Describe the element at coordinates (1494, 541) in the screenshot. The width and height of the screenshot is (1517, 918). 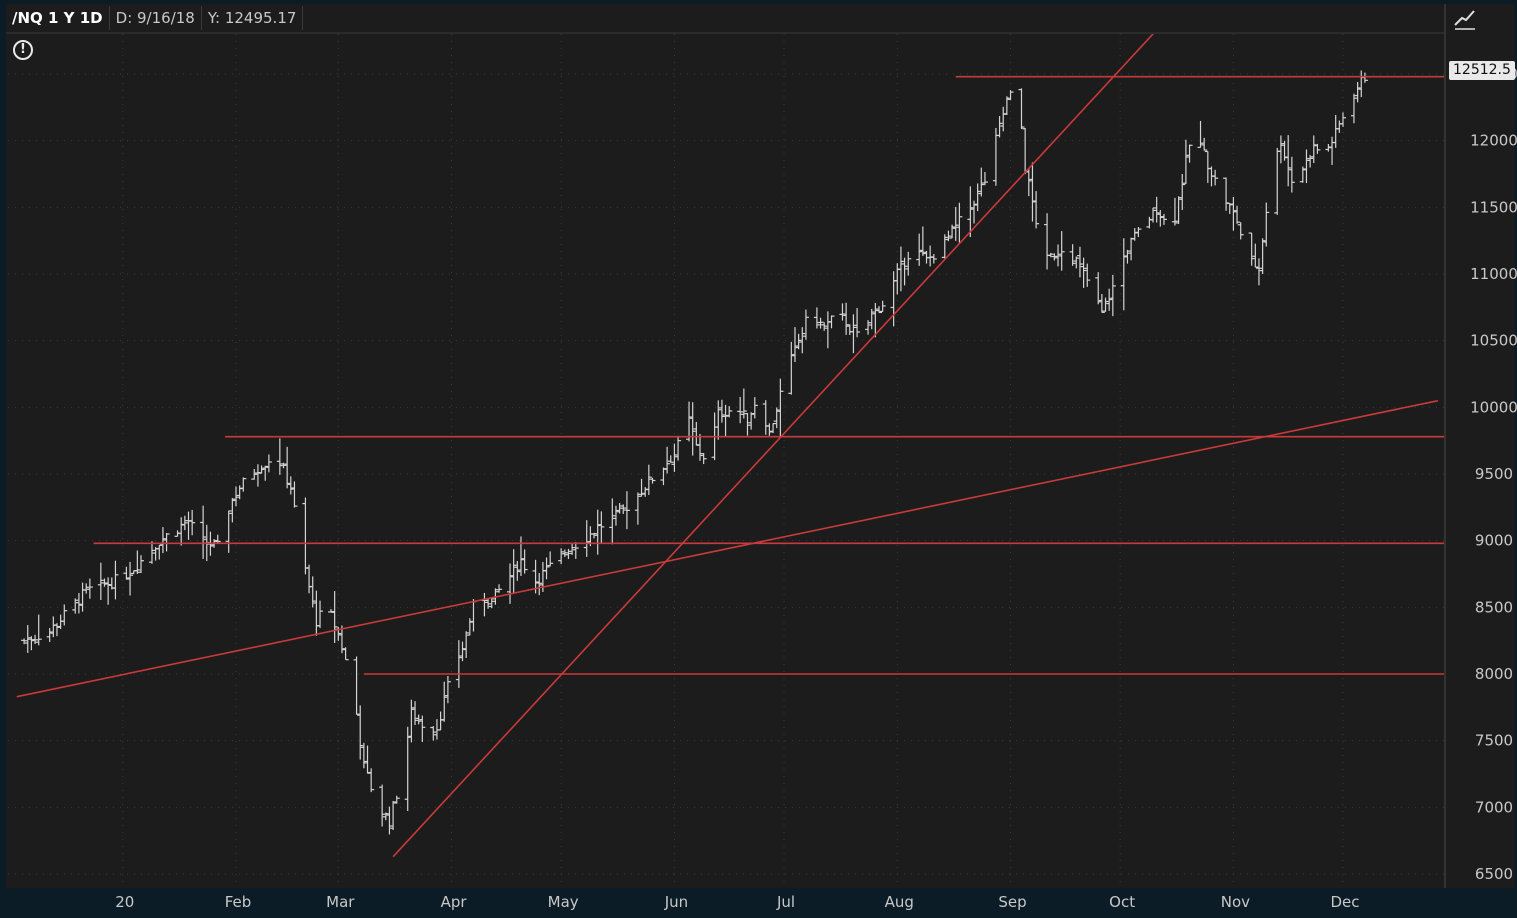
I see `y-tick-label: 9000` at that location.